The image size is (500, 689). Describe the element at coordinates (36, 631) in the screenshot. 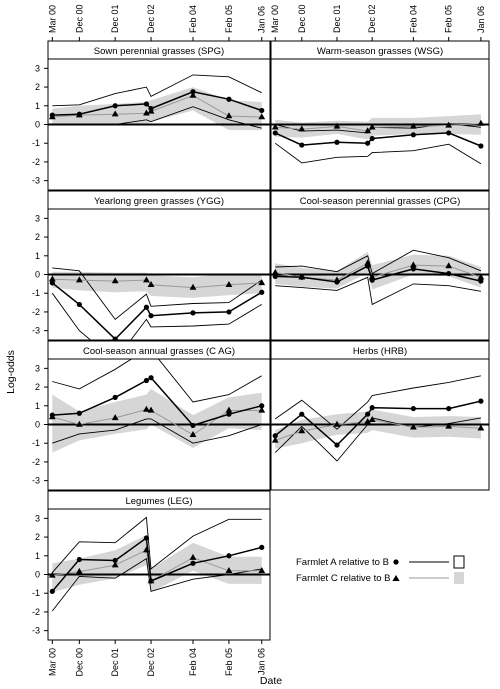

I see `y-tick-label: -3` at that location.